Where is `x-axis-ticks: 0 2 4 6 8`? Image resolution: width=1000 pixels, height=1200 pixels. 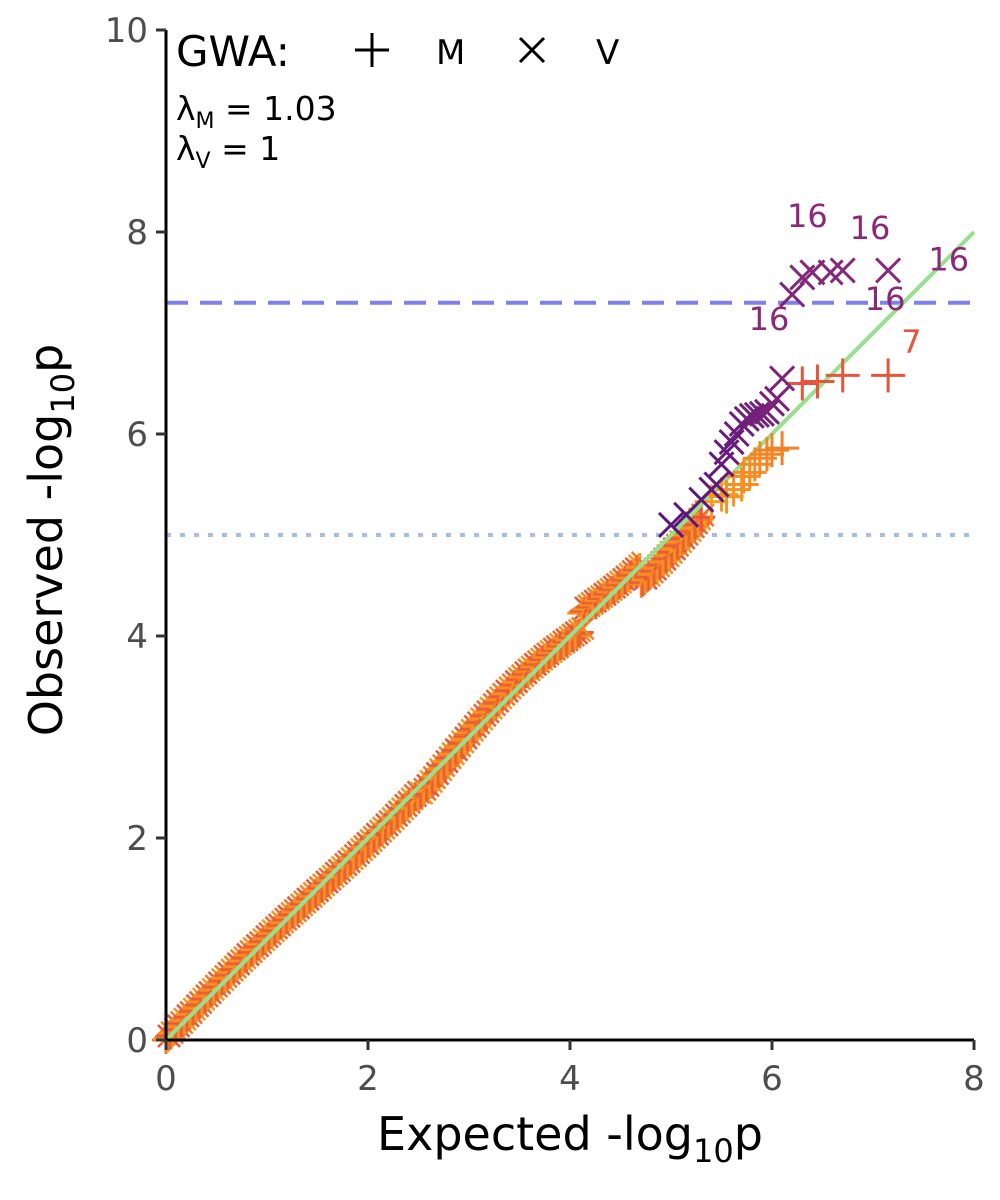
x-axis-ticks: 0 2 4 6 8 is located at coordinates (570, 1069).